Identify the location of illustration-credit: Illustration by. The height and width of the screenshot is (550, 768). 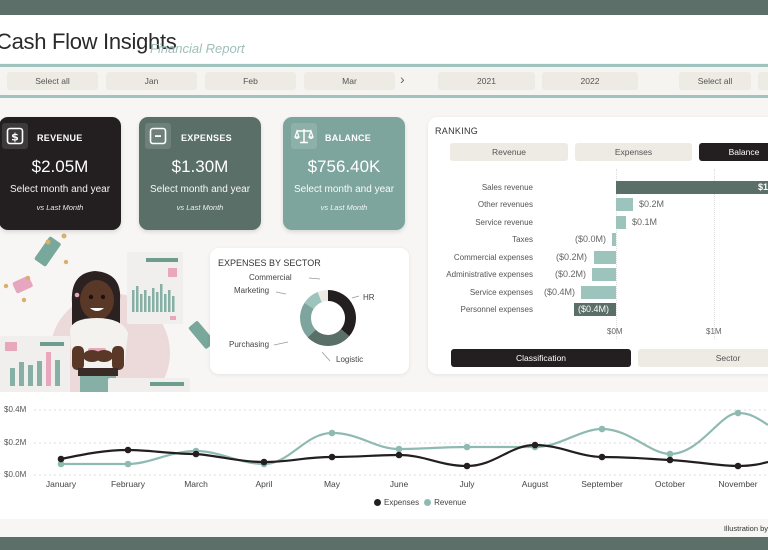
(745, 528).